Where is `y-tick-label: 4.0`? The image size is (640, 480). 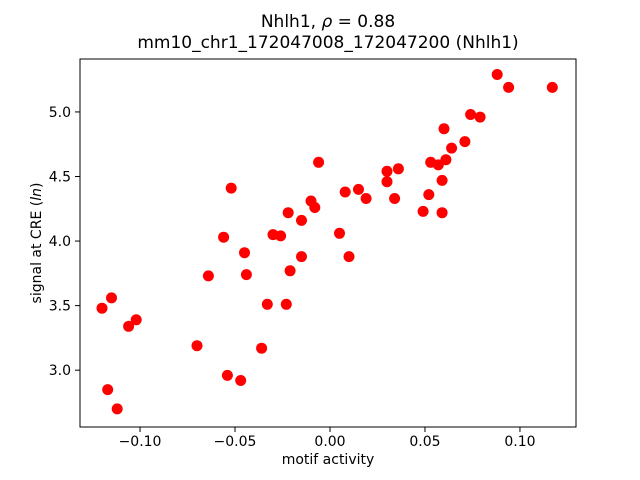
y-tick-label: 4.0 is located at coordinates (60, 242).